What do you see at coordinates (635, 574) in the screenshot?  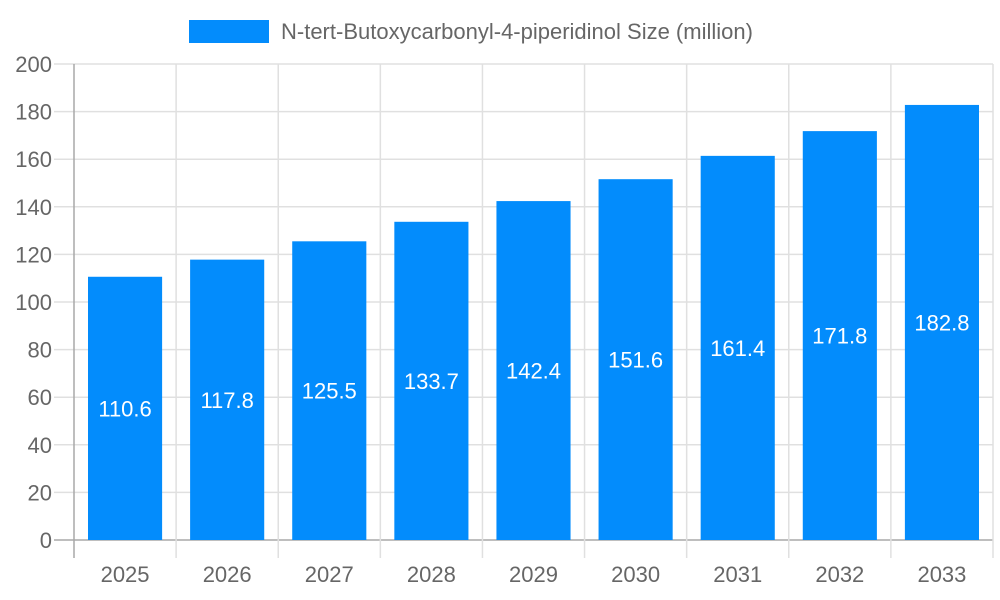 I see `x-tick-label: 2030` at bounding box center [635, 574].